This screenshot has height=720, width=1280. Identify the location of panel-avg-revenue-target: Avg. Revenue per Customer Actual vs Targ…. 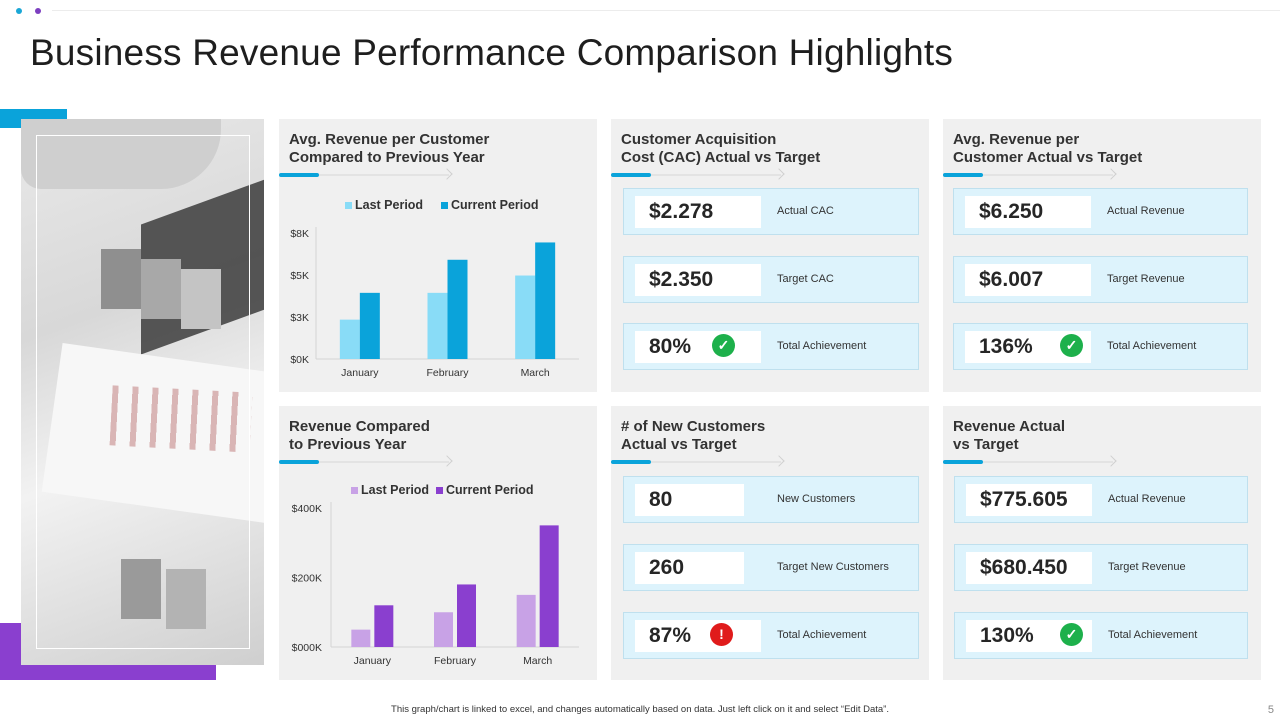
(1102, 255).